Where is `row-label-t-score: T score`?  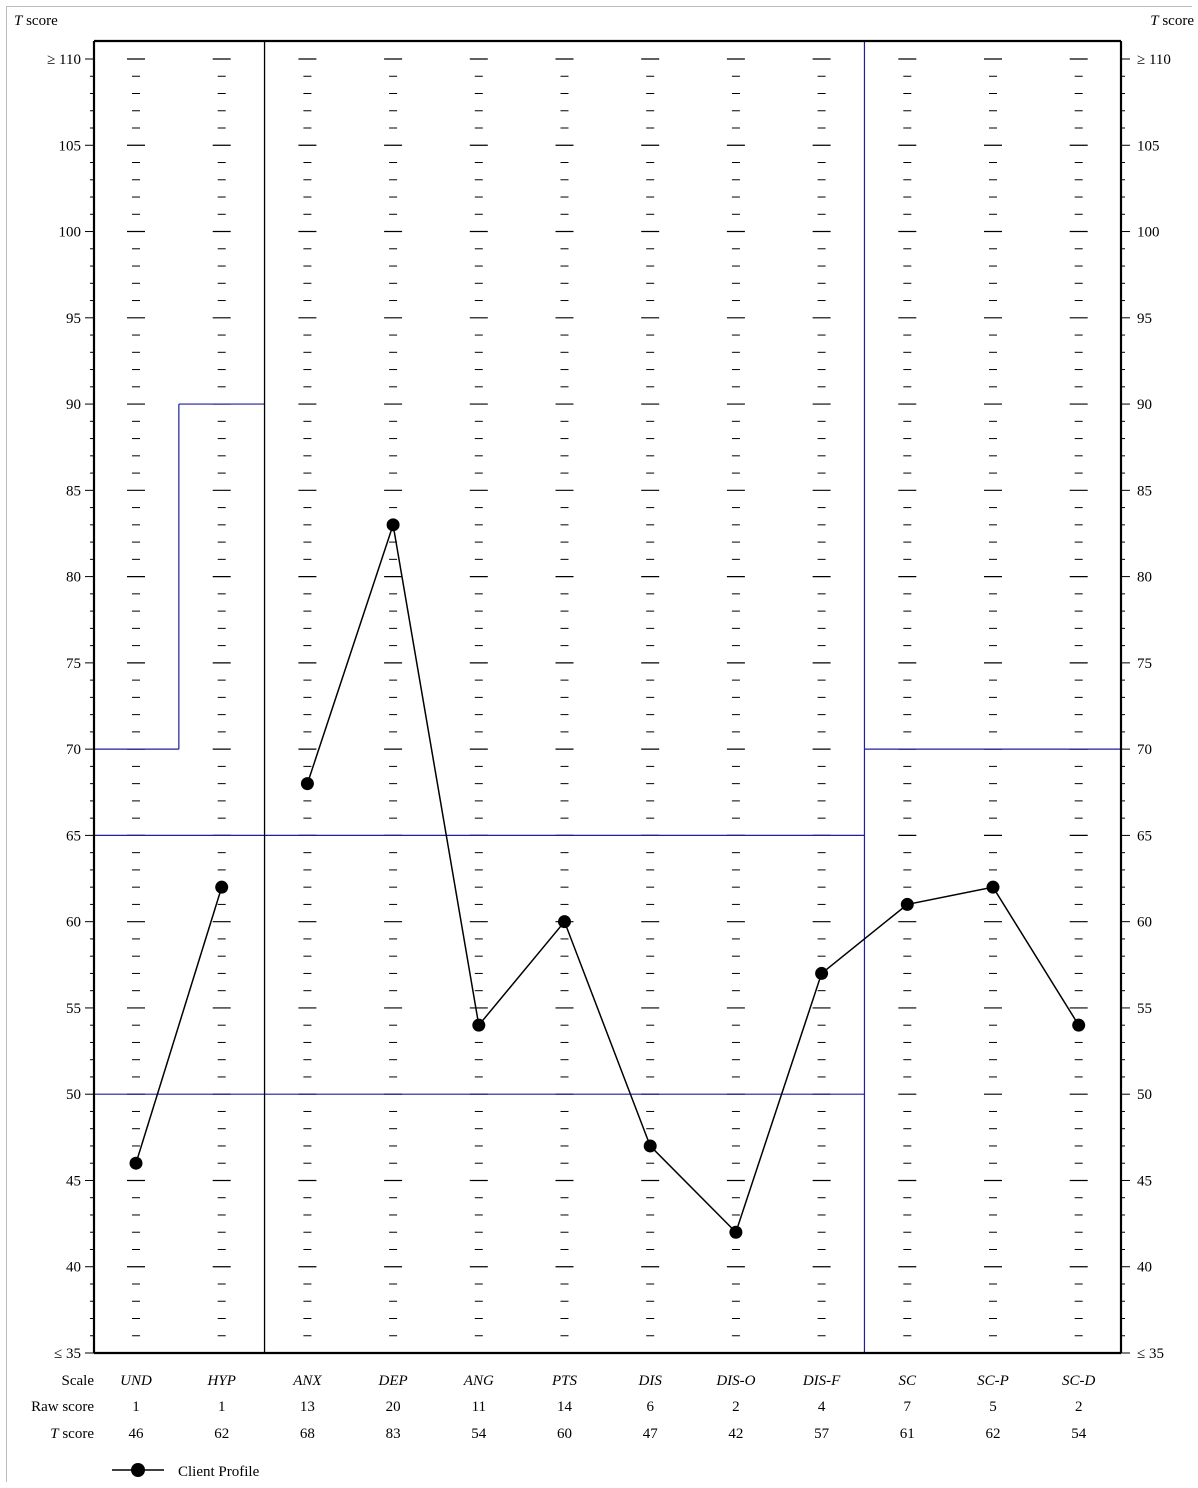 row-label-t-score: T score is located at coordinates (72, 1434).